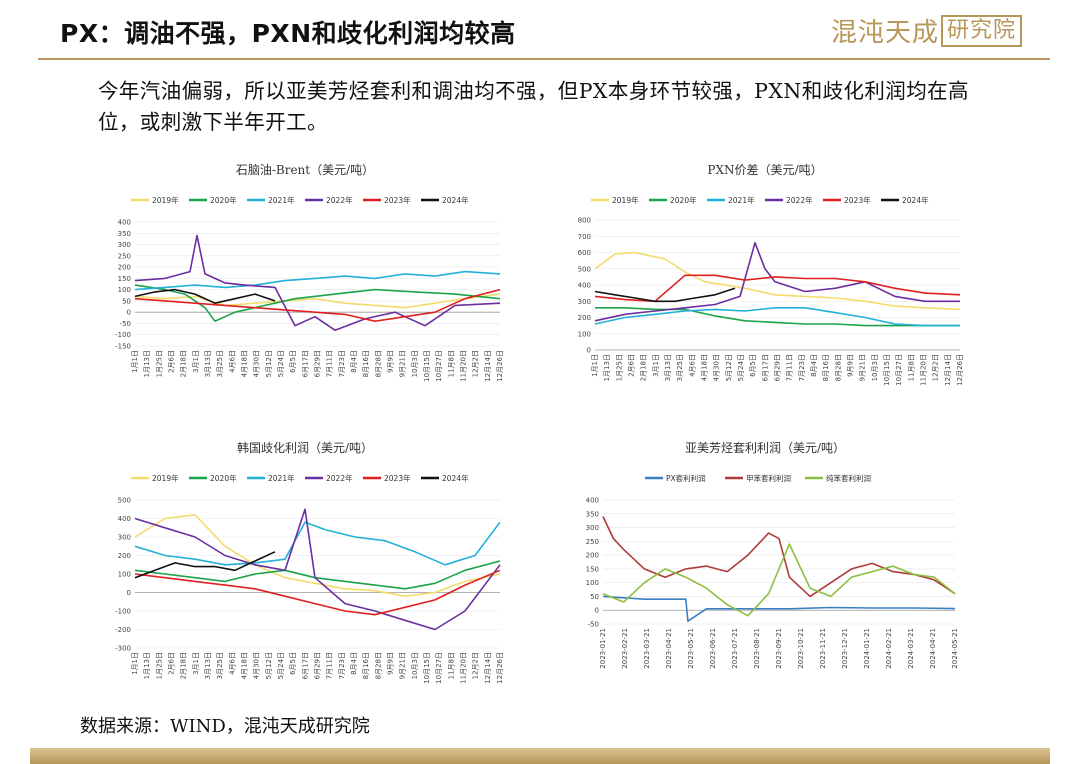 This screenshot has height=764, width=1080. What do you see at coordinates (540, 756) in the screenshot?
I see `footer-bar` at bounding box center [540, 756].